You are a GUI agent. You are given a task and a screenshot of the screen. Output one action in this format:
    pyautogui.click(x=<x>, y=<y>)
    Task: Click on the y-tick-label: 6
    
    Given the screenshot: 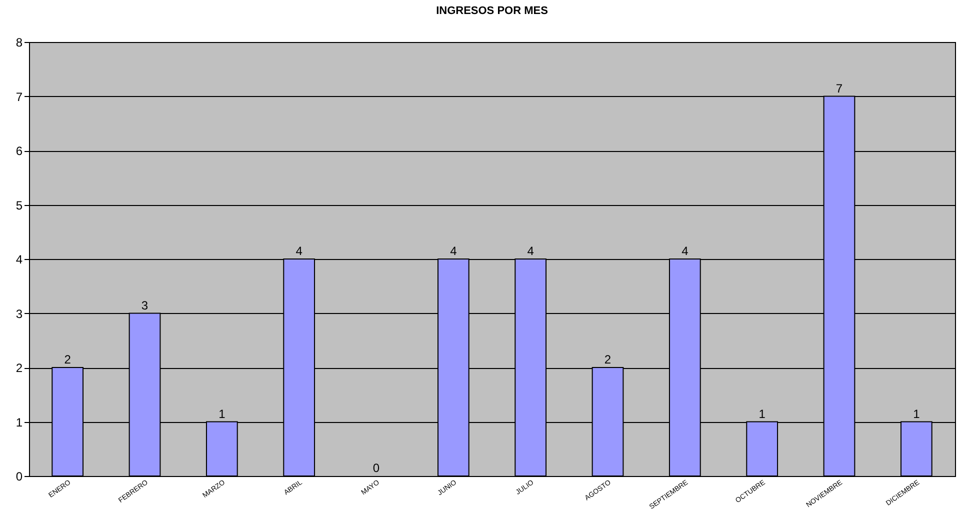 What is the action you would take?
    pyautogui.click(x=19, y=151)
    